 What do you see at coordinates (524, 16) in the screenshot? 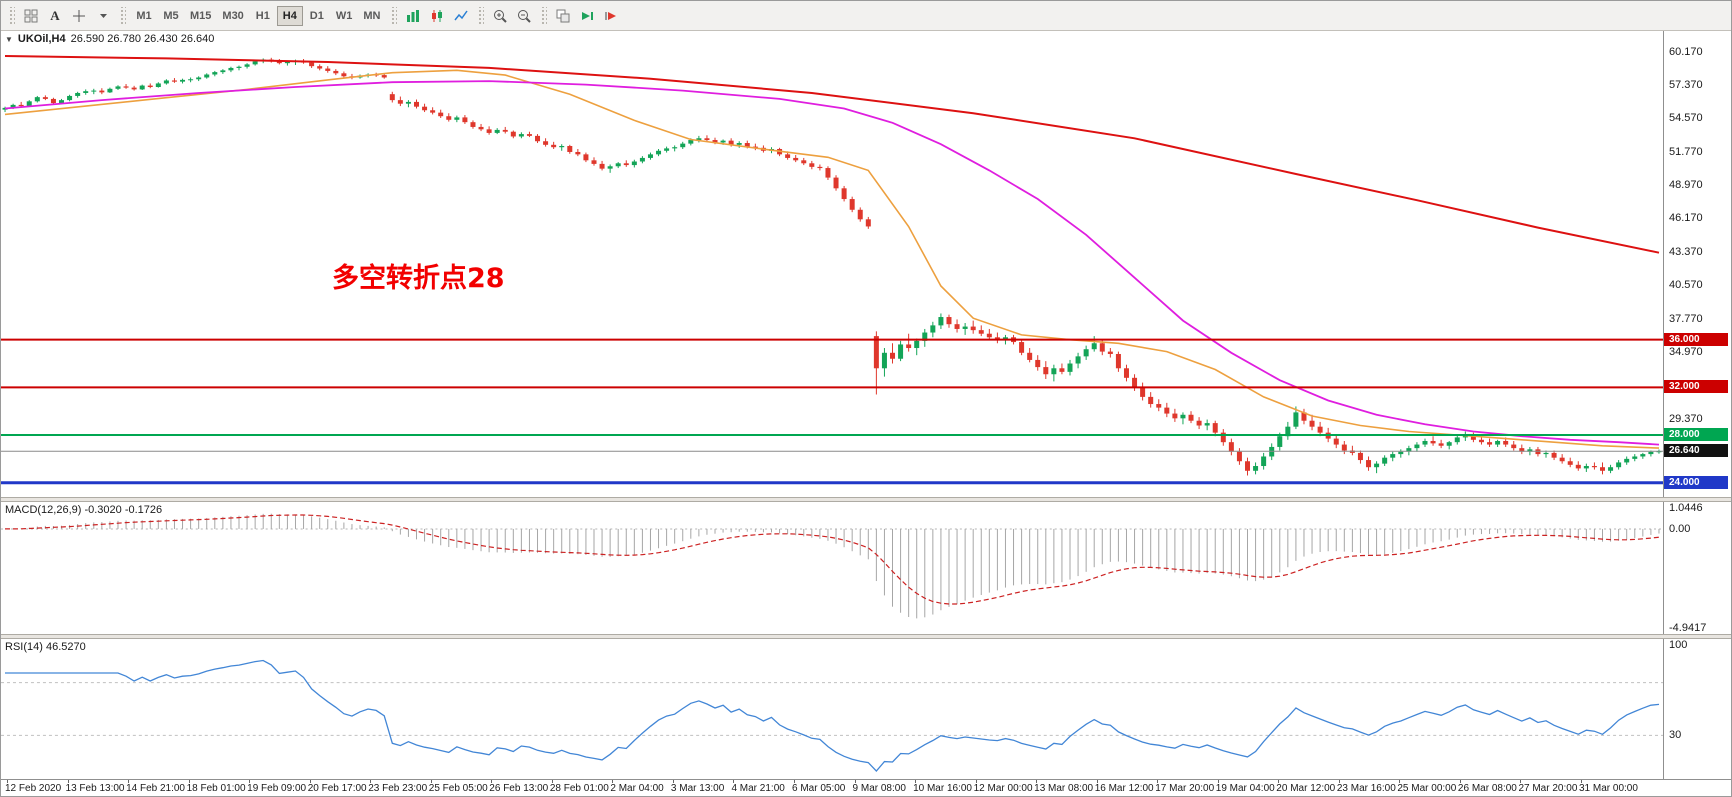
I see `zoom-out-button` at bounding box center [524, 16].